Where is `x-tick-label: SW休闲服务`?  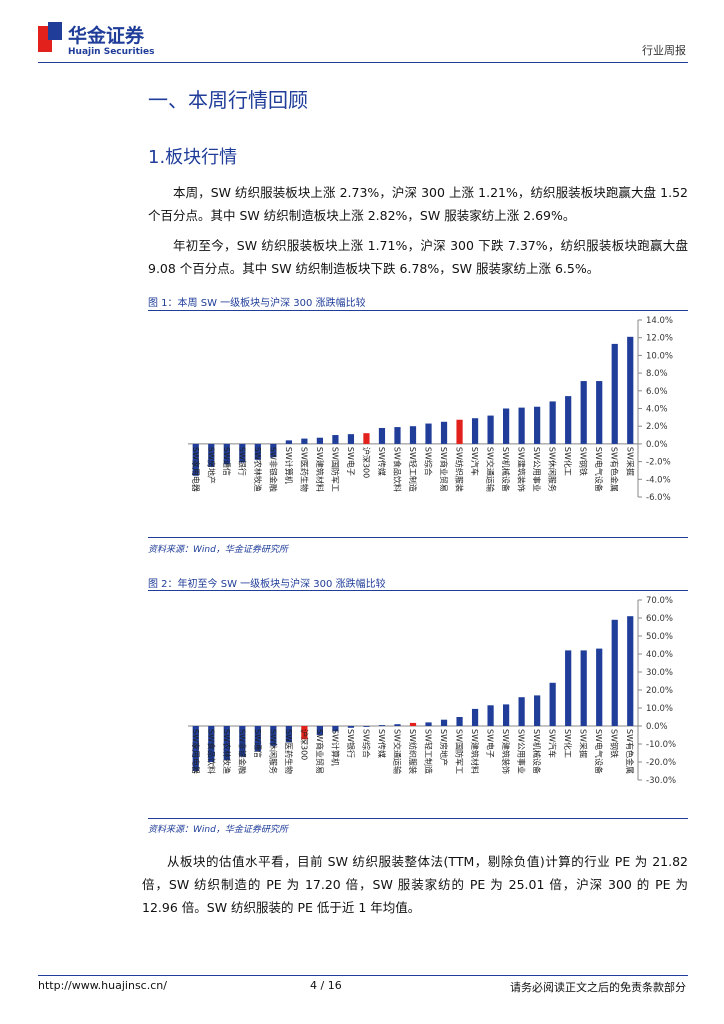 x-tick-label: SW休闲服务 is located at coordinates (273, 751).